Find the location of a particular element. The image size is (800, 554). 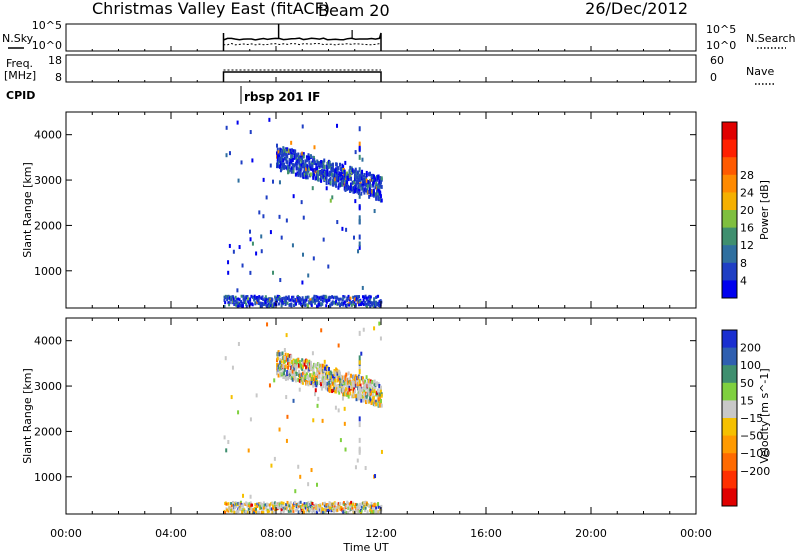

velocity-colorbar-tick: 200 is located at coordinates (750, 348).